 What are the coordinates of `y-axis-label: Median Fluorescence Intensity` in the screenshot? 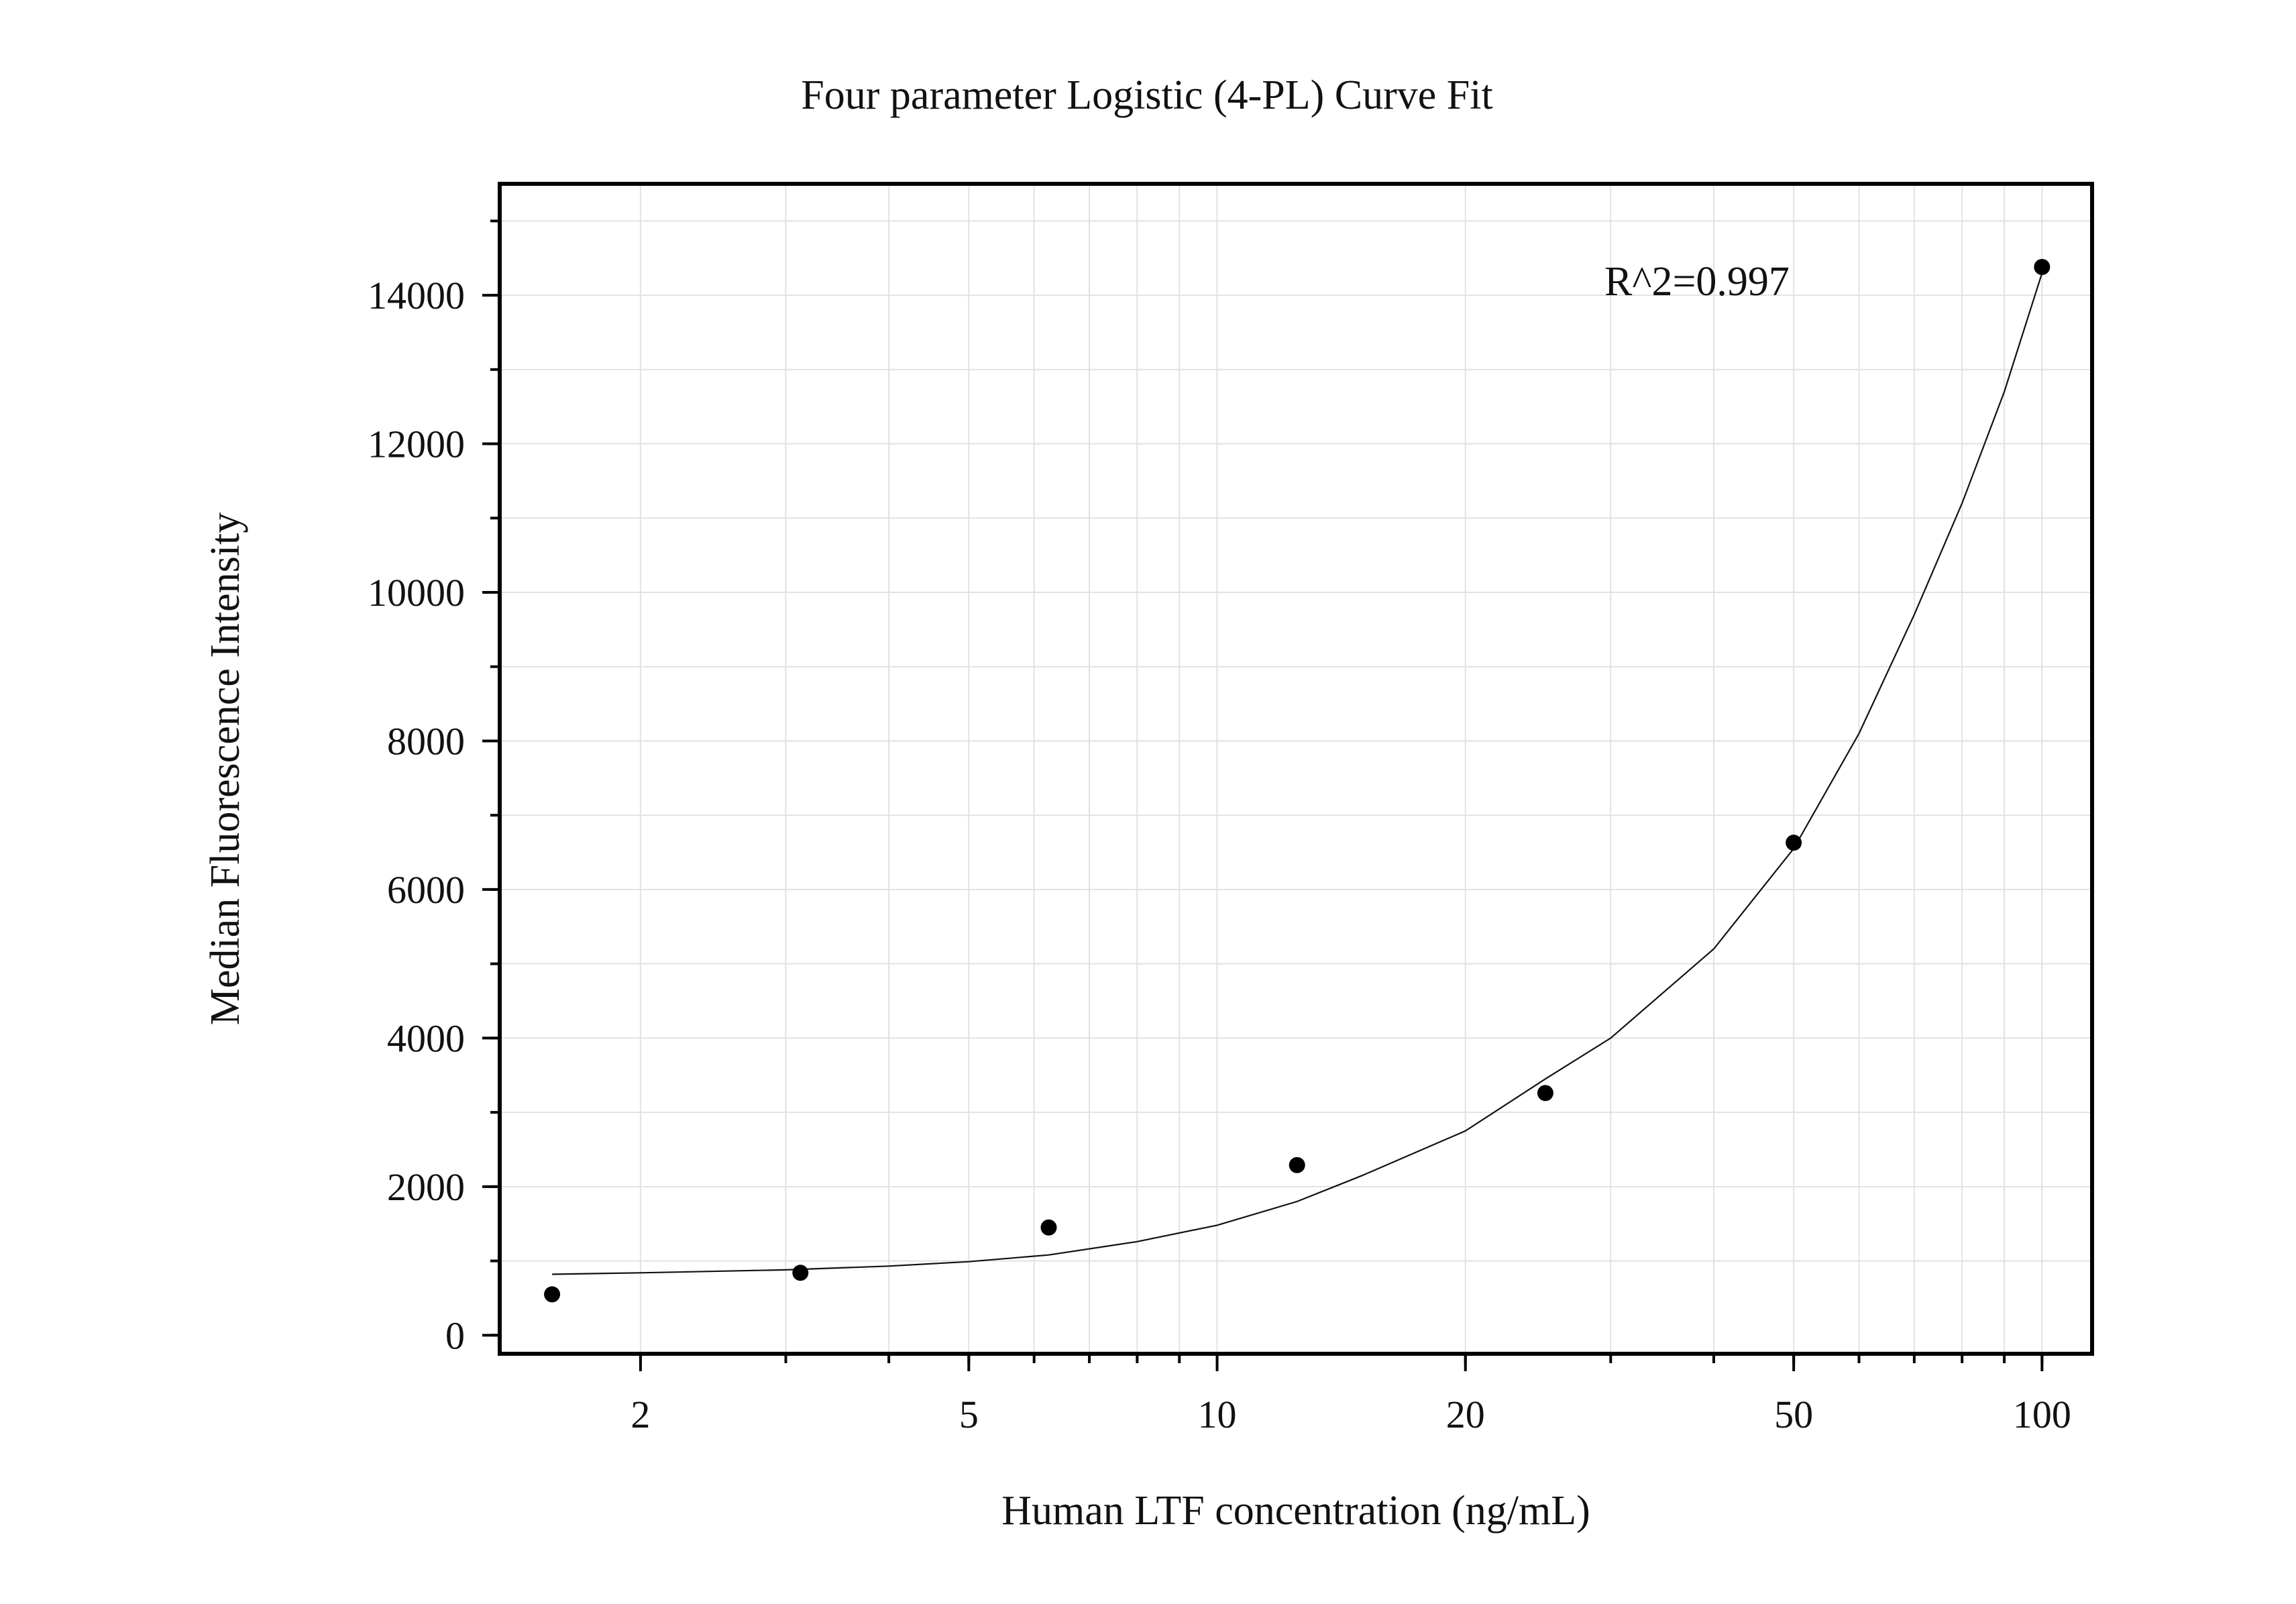 It's located at (225, 769).